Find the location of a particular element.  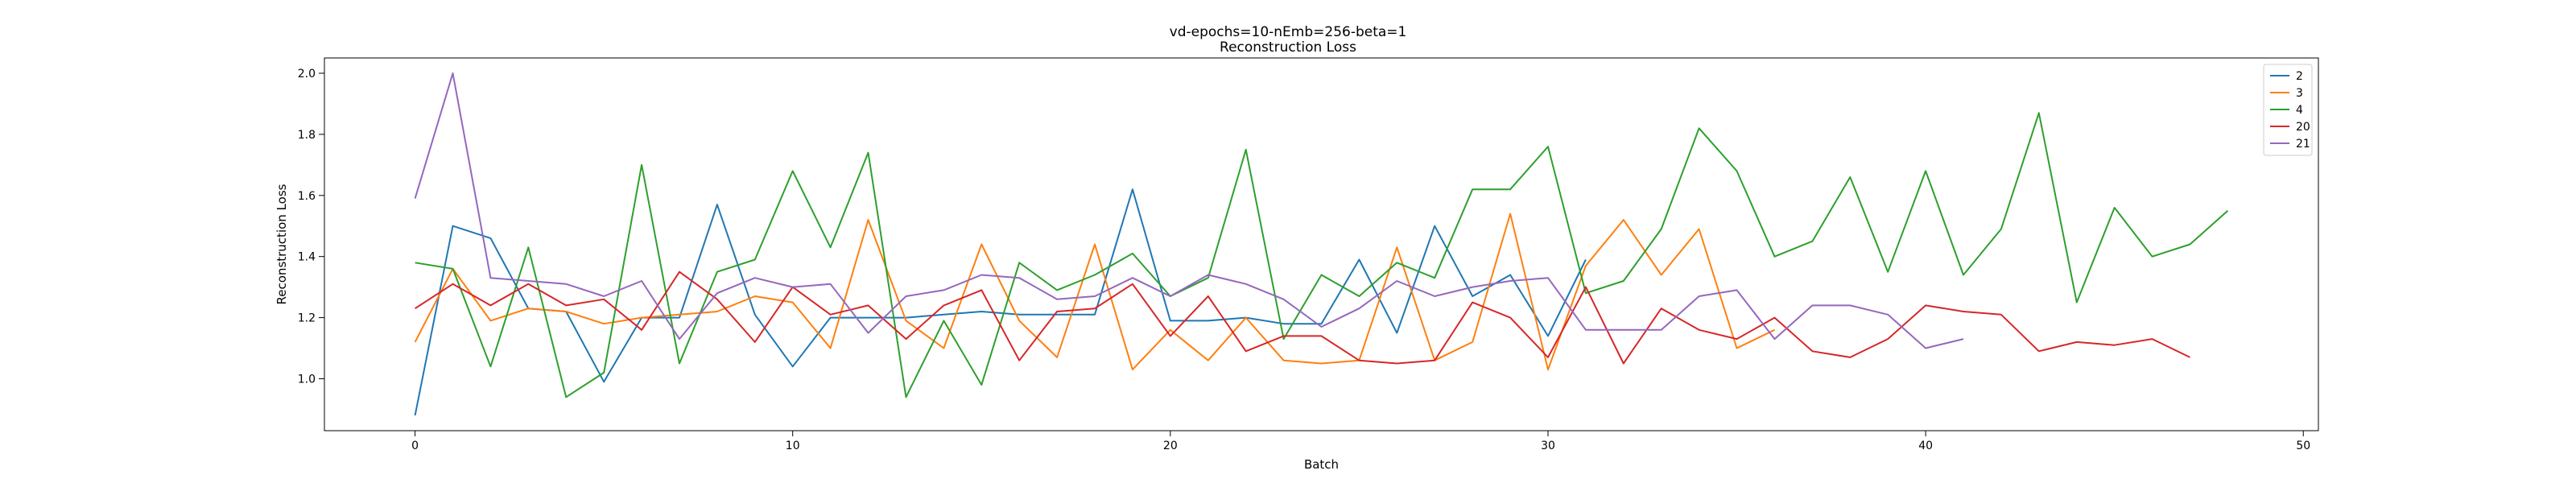

y-tick-label: 1.8 is located at coordinates (307, 135).